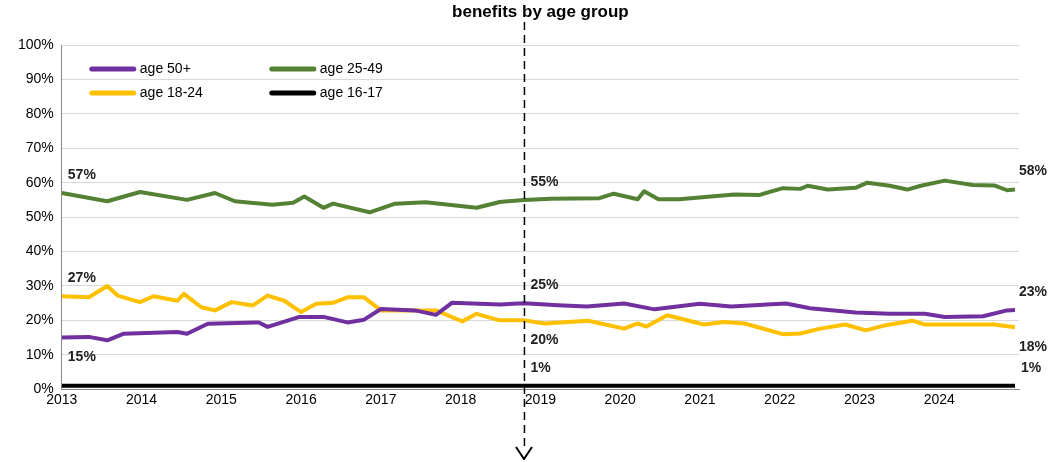 The height and width of the screenshot is (462, 1051). Describe the element at coordinates (39, 319) in the screenshot. I see `y-tick-label: 20%` at that location.